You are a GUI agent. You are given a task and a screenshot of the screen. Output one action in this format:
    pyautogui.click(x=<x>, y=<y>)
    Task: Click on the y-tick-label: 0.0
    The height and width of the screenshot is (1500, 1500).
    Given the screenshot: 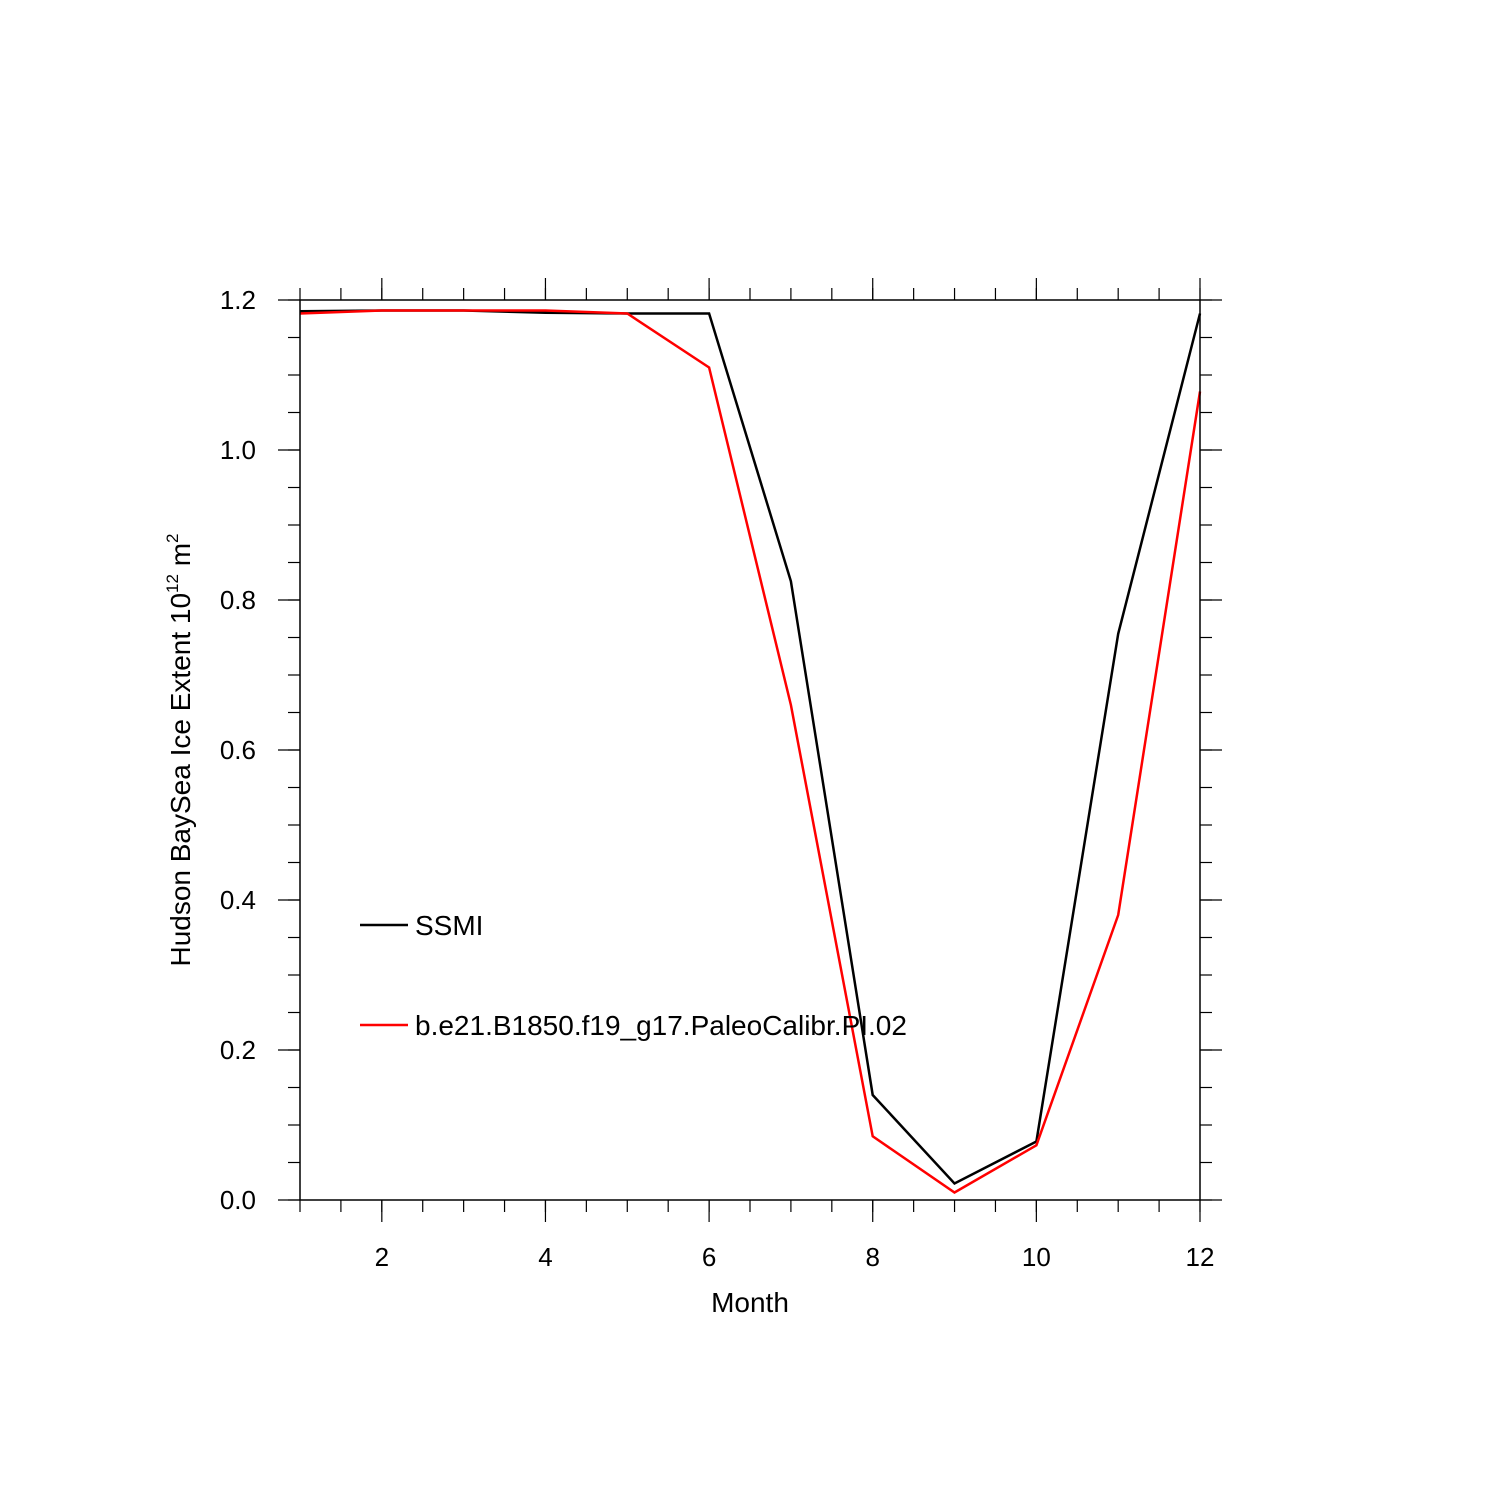 What is the action you would take?
    pyautogui.click(x=238, y=1200)
    